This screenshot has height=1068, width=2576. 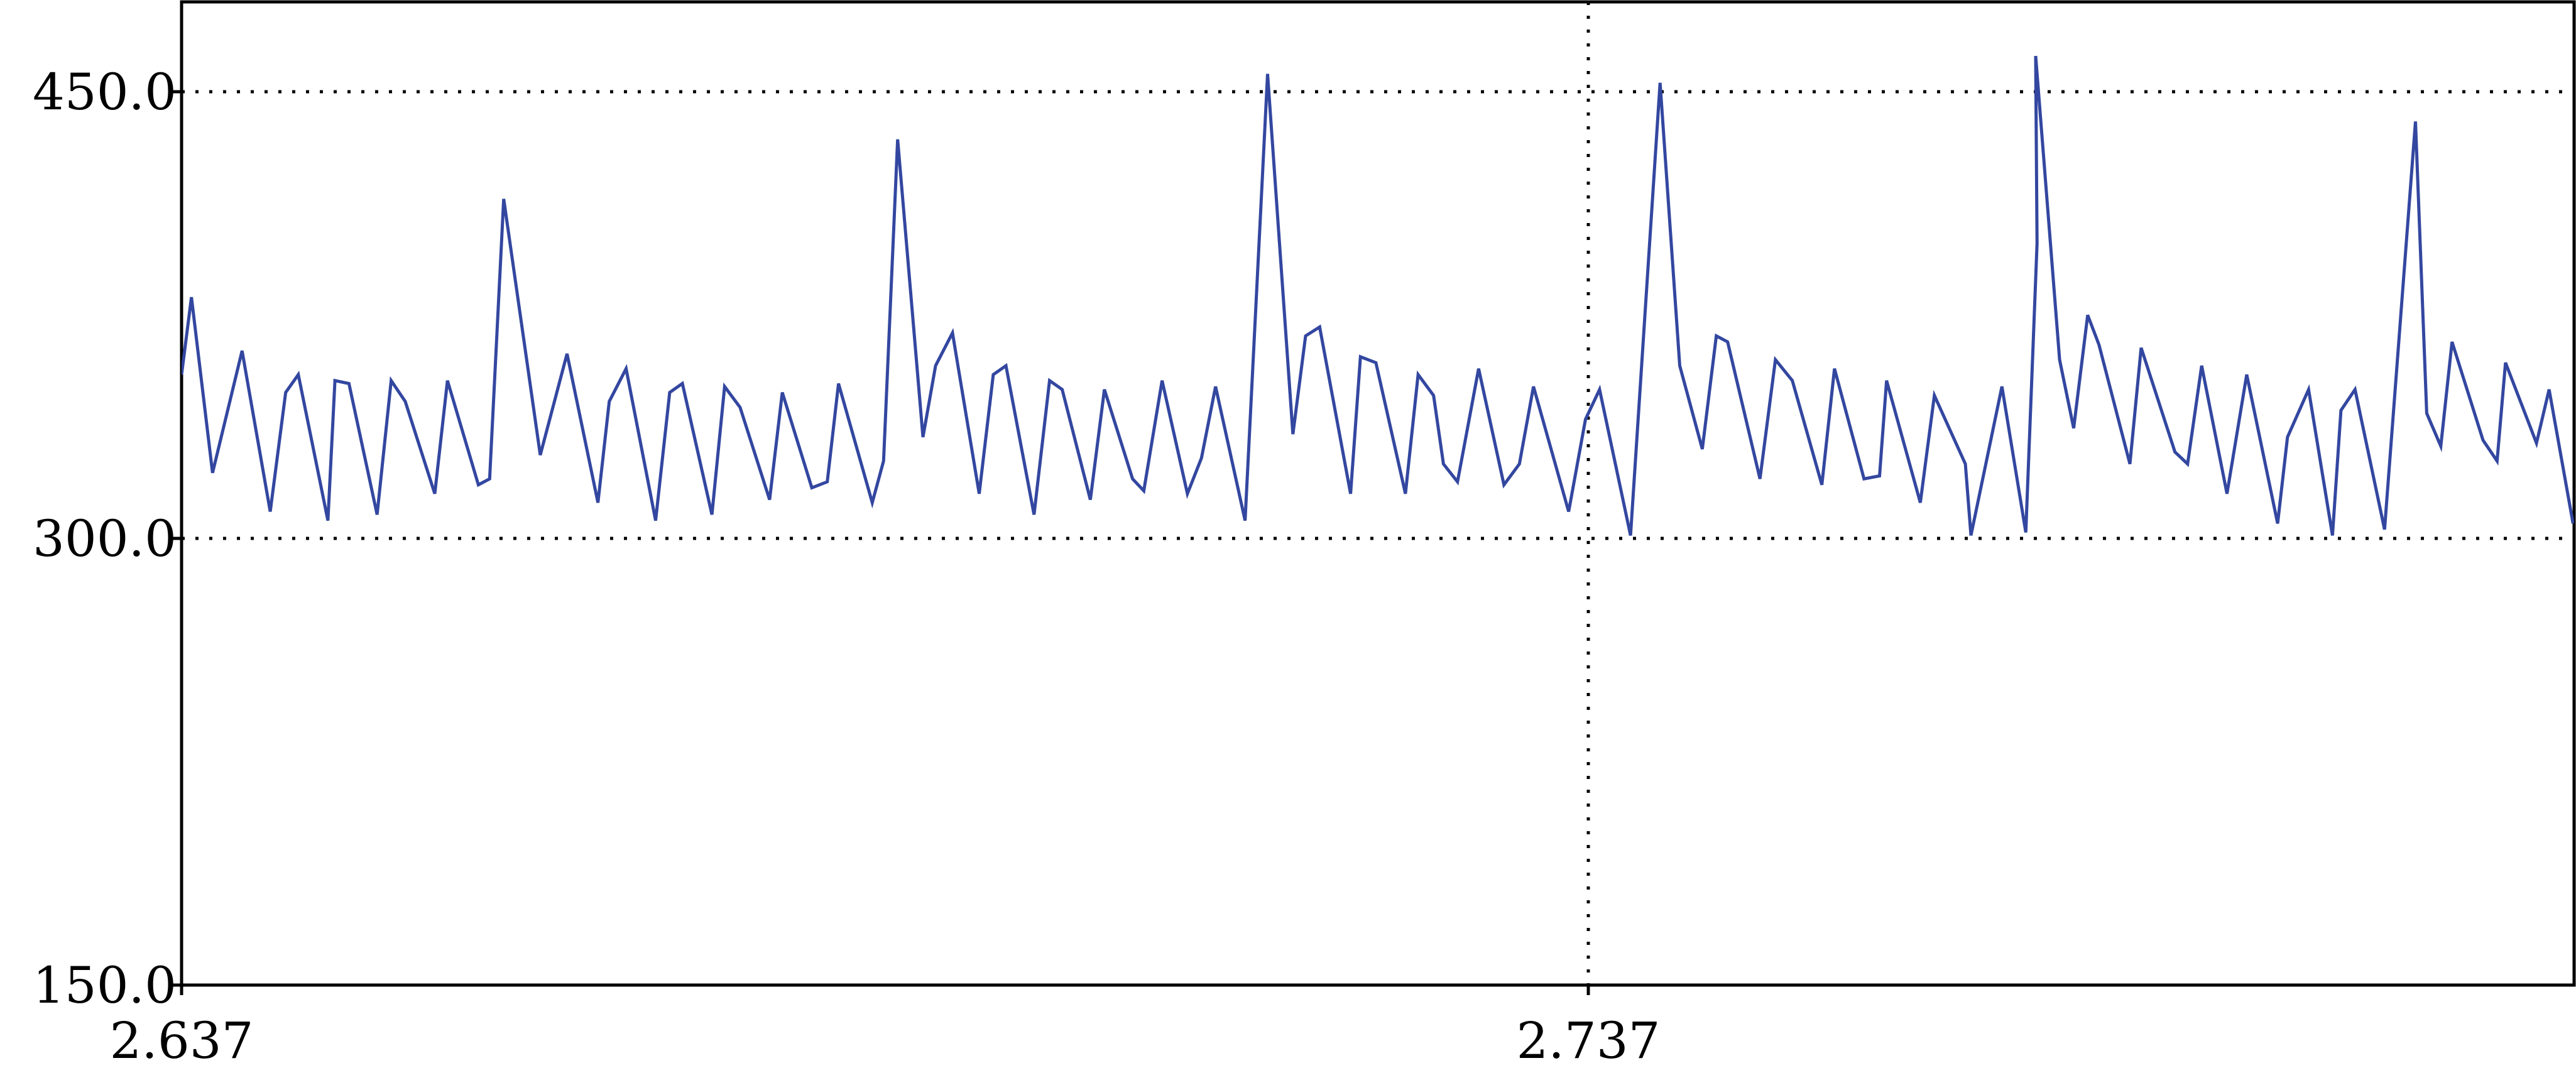 I want to click on x-tick-label: 2.637, so click(x=181, y=1039).